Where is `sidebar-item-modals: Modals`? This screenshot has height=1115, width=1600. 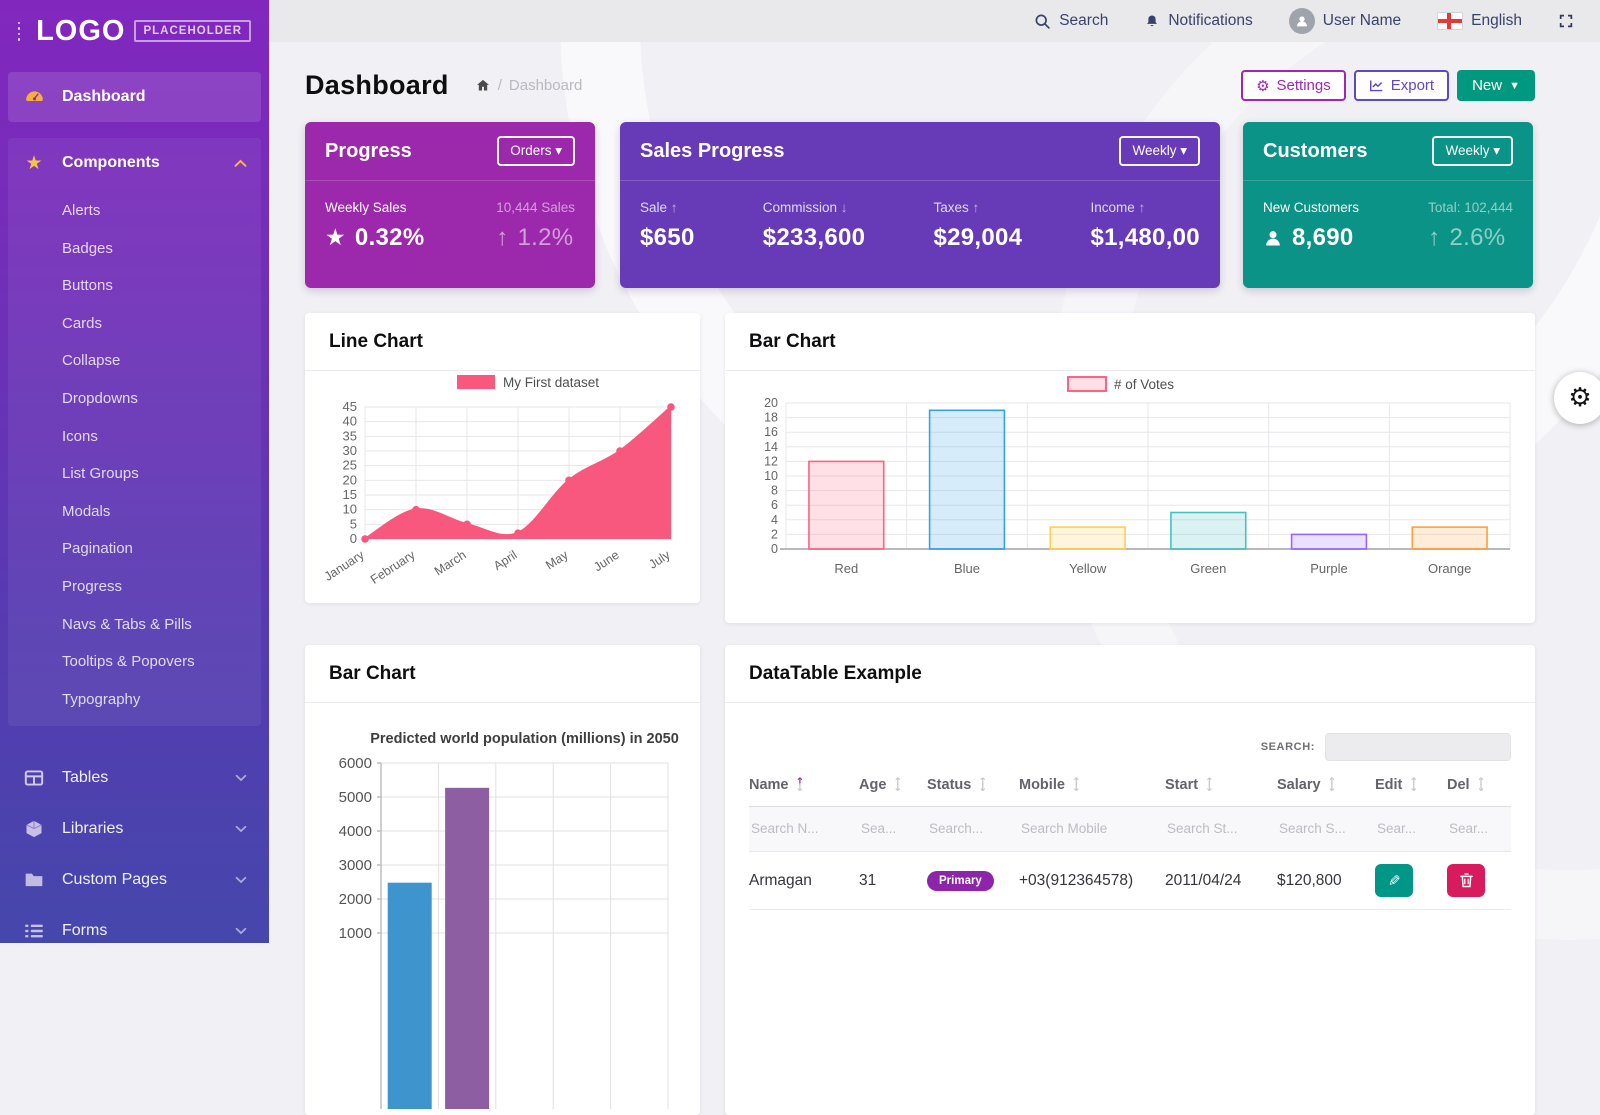 sidebar-item-modals: Modals is located at coordinates (86, 511).